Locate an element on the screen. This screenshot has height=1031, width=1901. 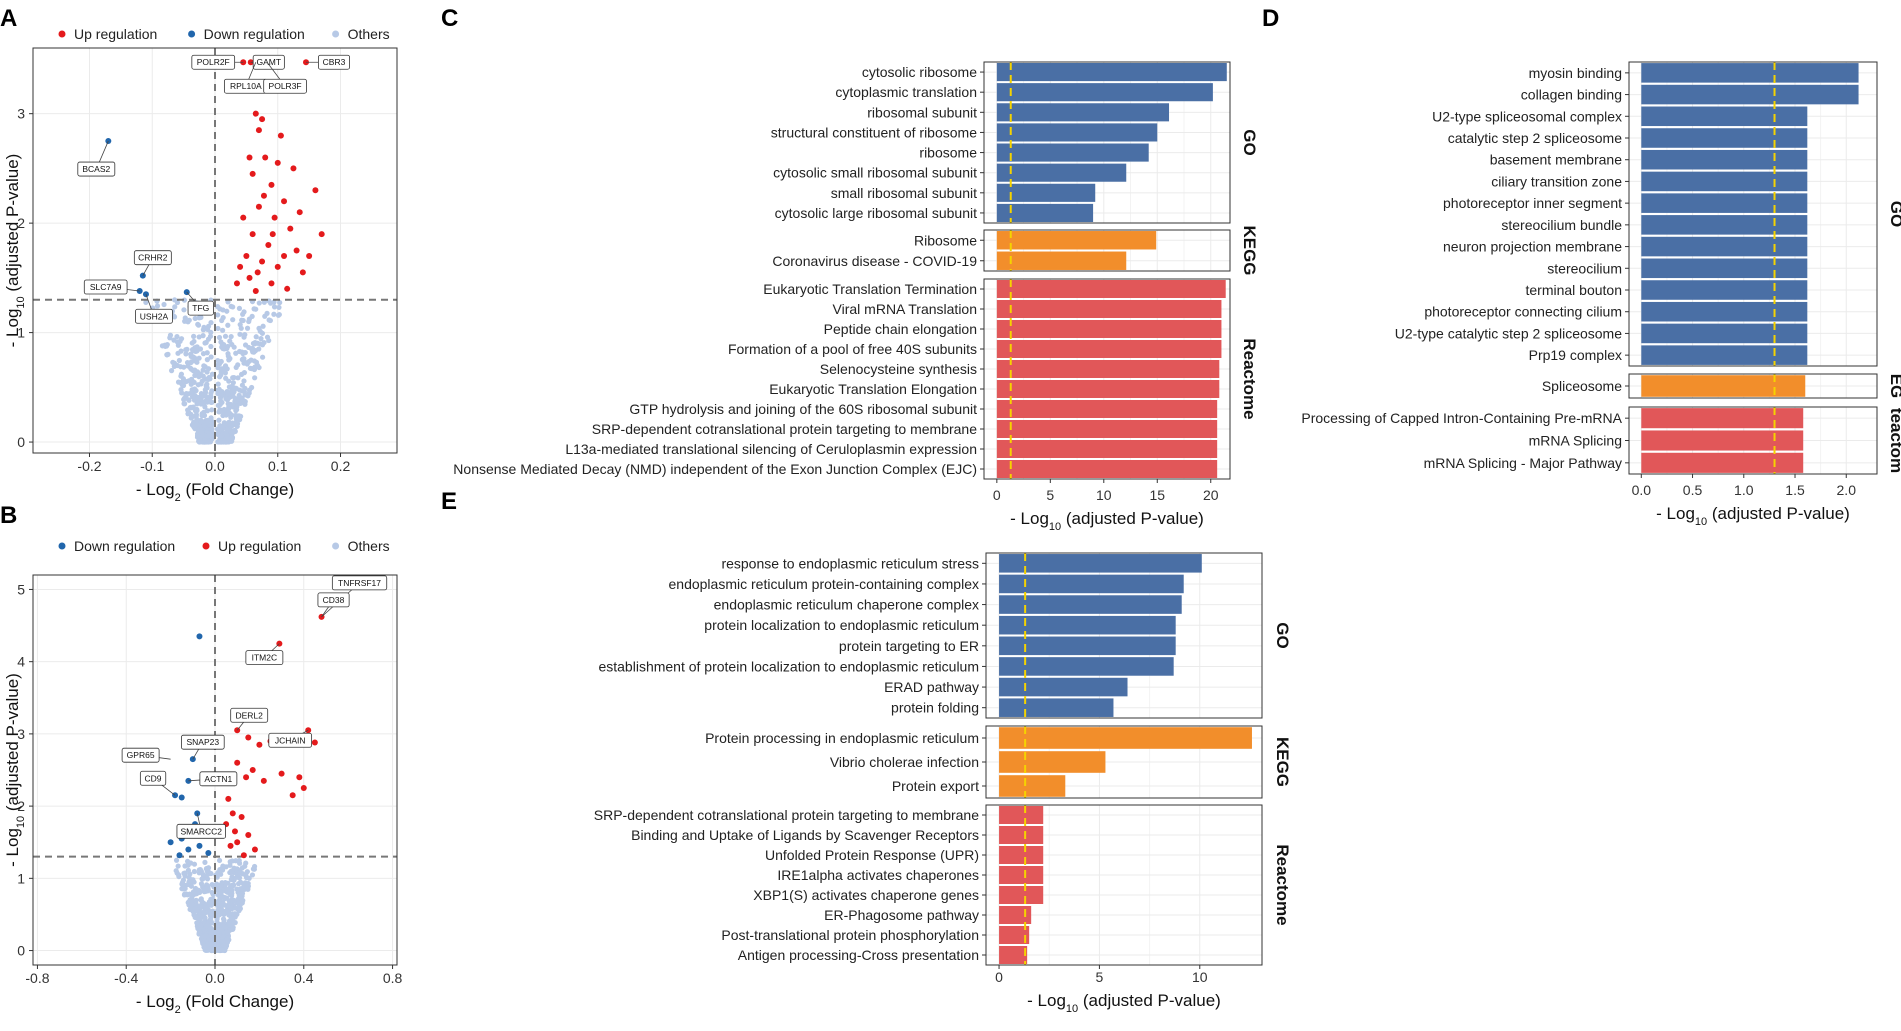
x-tick-label: 20 is located at coordinates (1211, 495).